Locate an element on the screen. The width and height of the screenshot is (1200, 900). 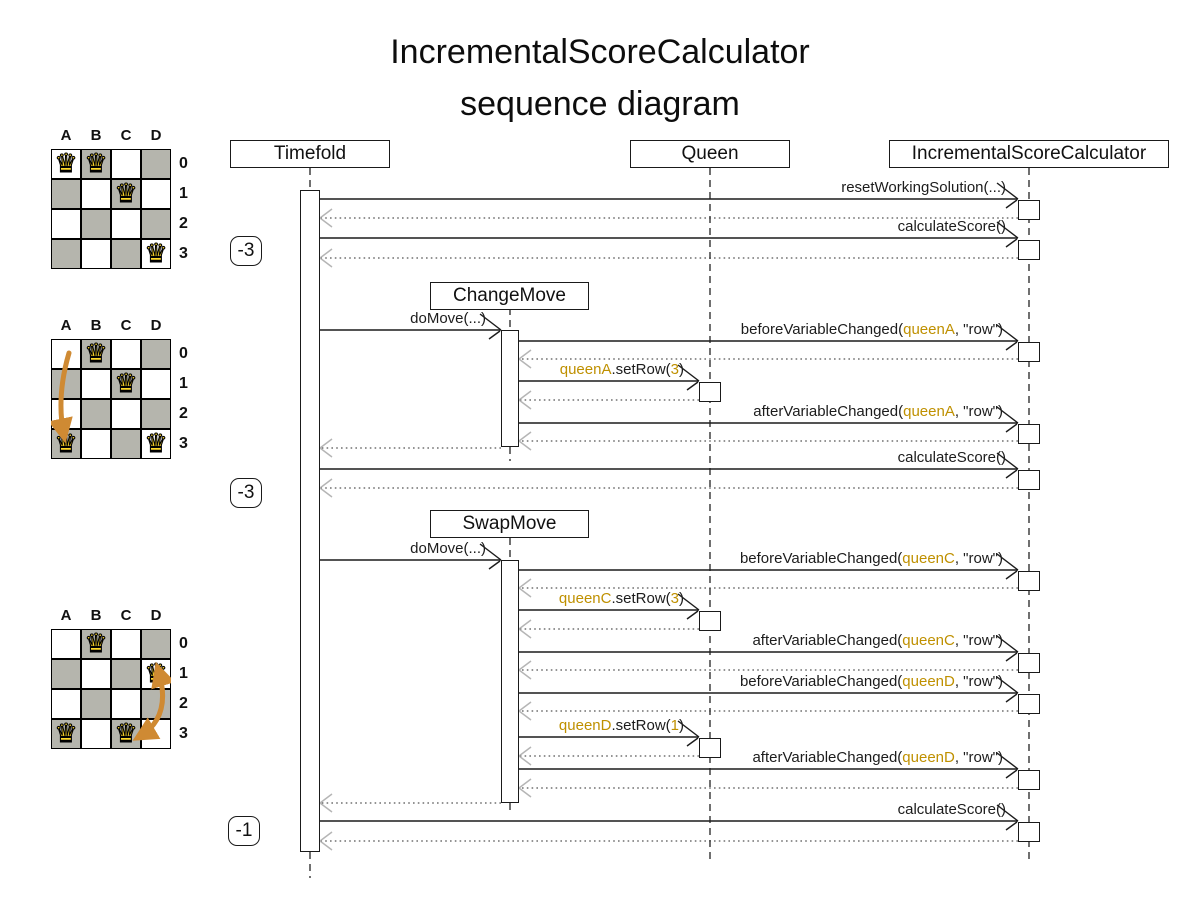
message-label: afterVariableChanged(queenA, "row") is located at coordinates (878, 411).